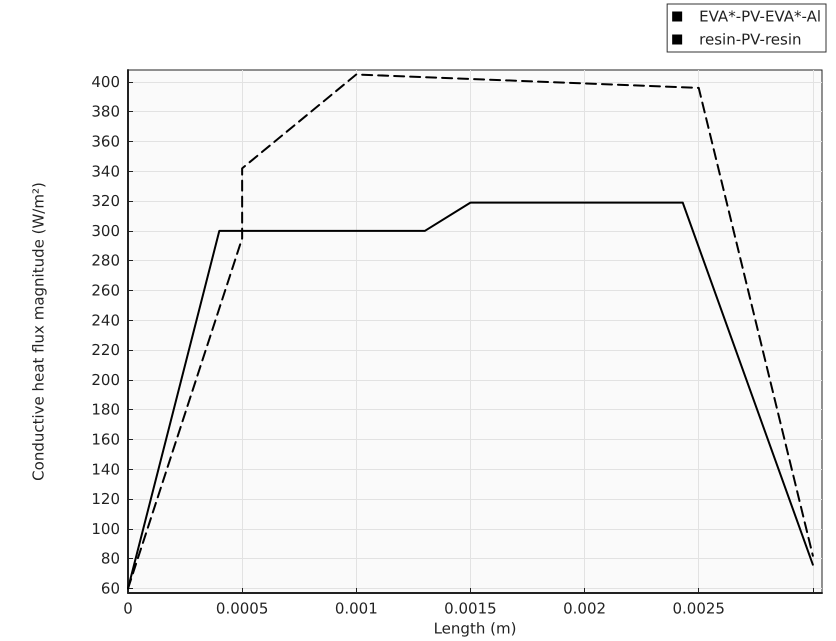  What do you see at coordinates (105, 439) in the screenshot?
I see `y-tick-label: 160` at bounding box center [105, 439].